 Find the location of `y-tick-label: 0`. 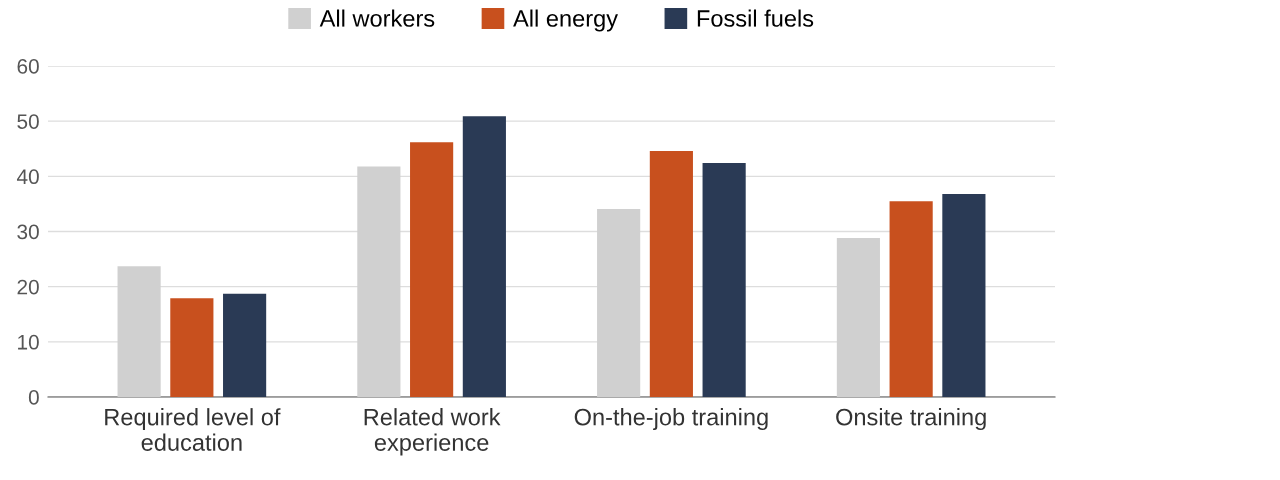

y-tick-label: 0 is located at coordinates (33, 397).